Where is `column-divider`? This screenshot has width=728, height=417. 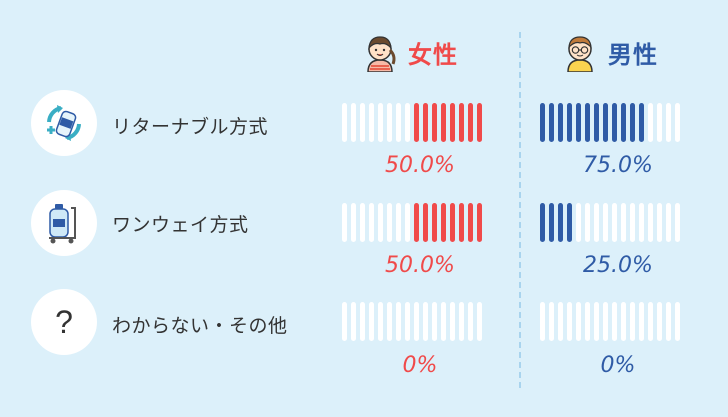
column-divider is located at coordinates (520, 210).